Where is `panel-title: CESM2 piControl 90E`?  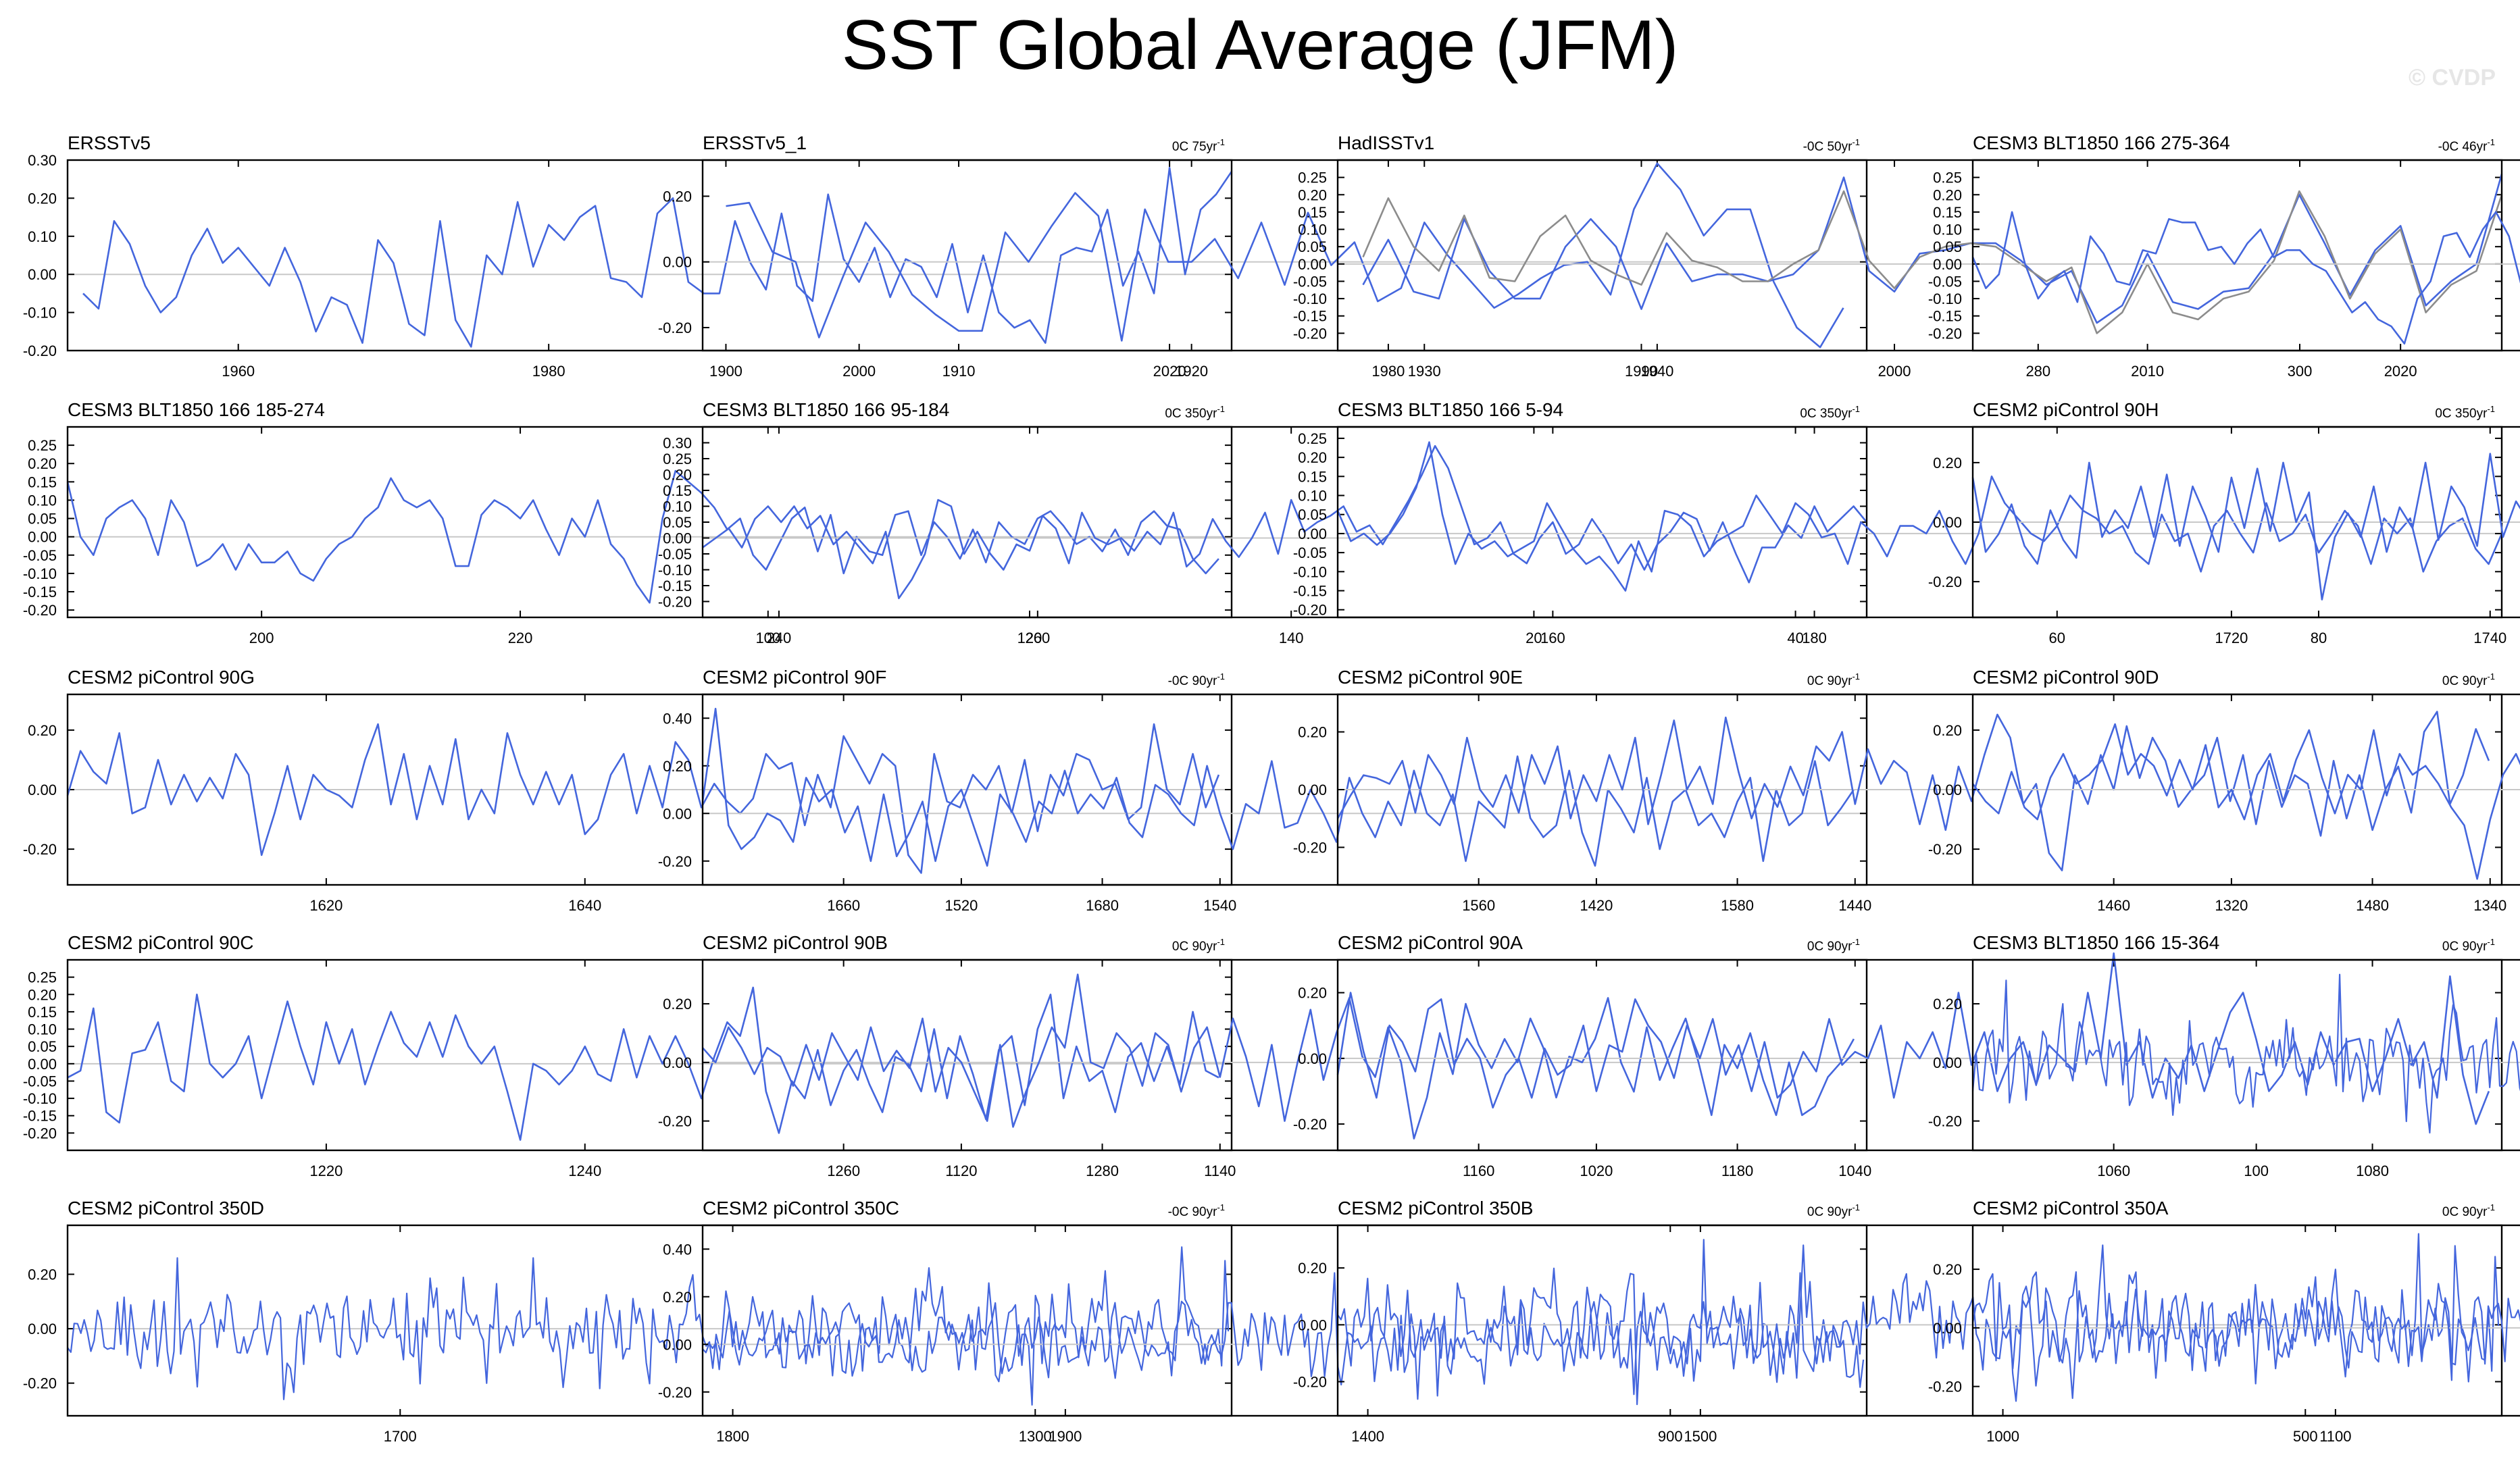
panel-title: CESM2 piControl 90E is located at coordinates (1430, 677).